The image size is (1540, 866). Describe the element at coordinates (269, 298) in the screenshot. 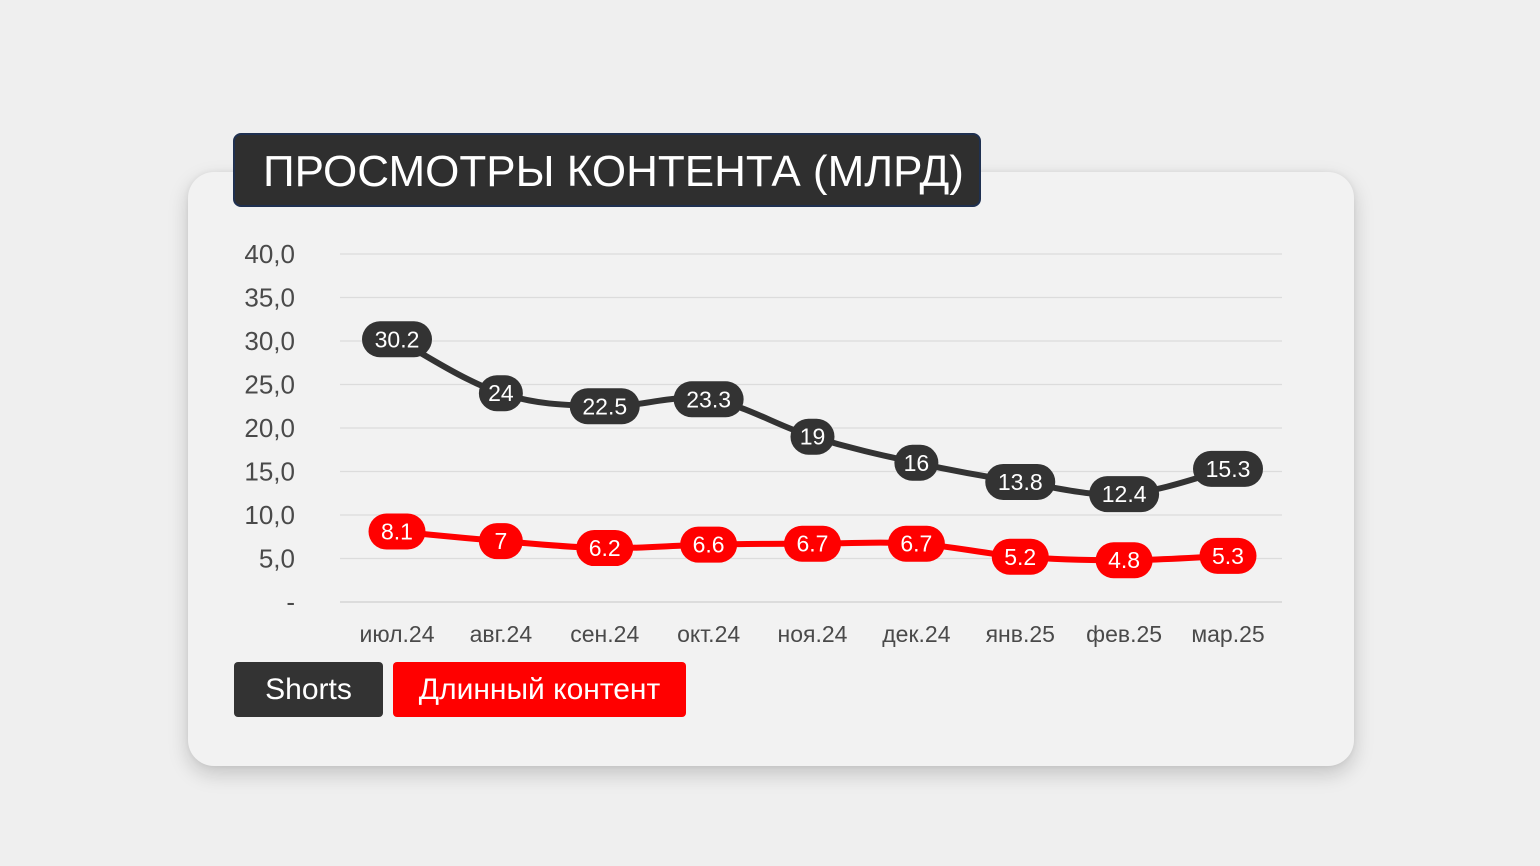

I see `y-tick-label: 35,0` at that location.